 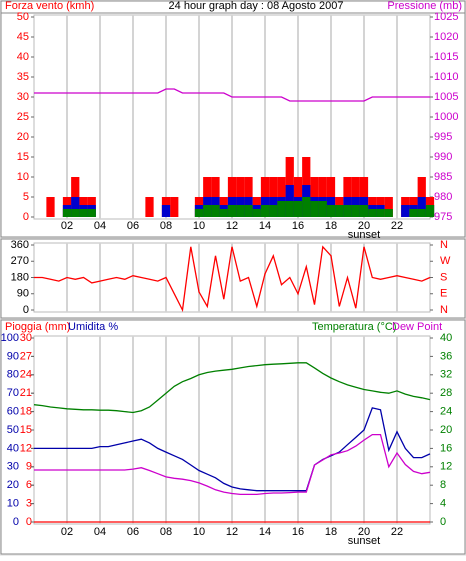 What do you see at coordinates (331, 532) in the screenshot?
I see `x-tick-label: 18` at bounding box center [331, 532].